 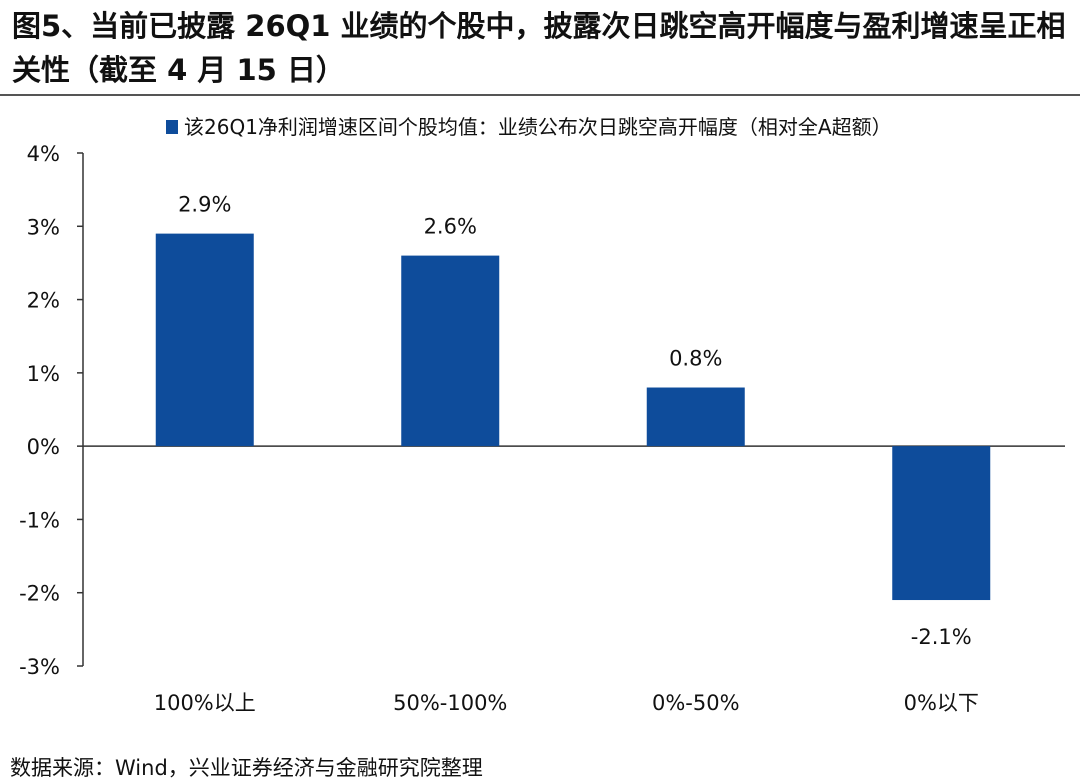 I want to click on y-tick-label: 3%, so click(x=43, y=227).